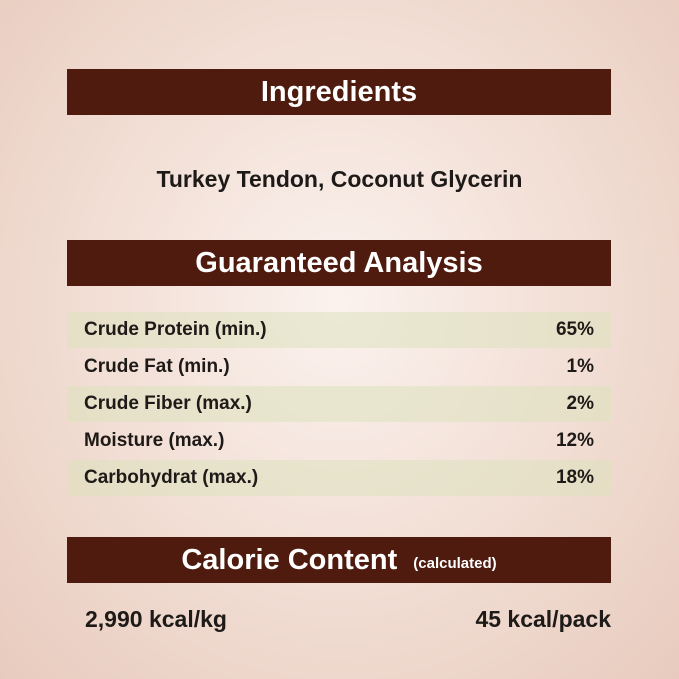 Image resolution: width=679 pixels, height=679 pixels. Describe the element at coordinates (580, 366) in the screenshot. I see `row-value: 1%` at that location.